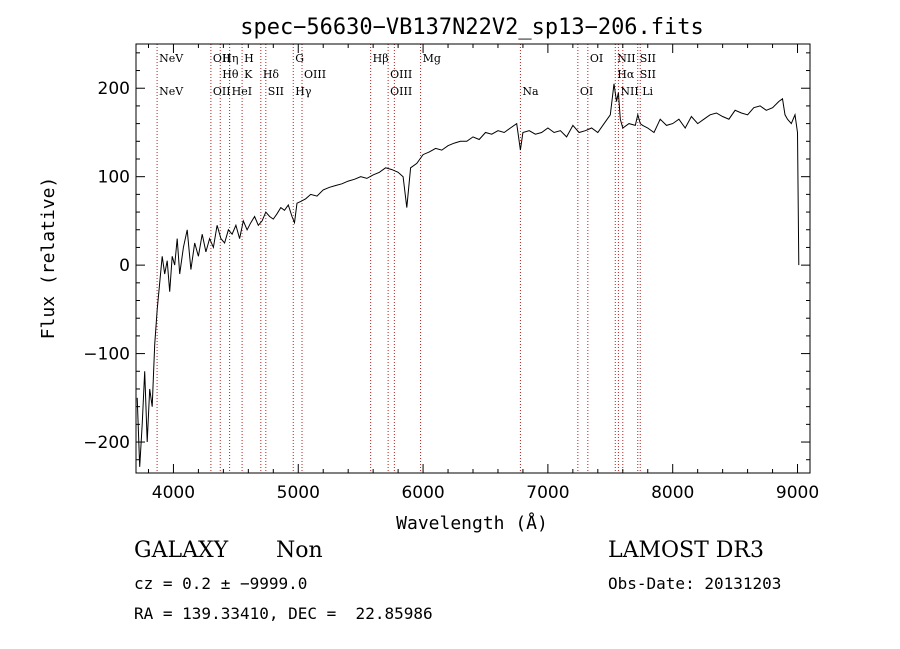  Describe the element at coordinates (530, 91) in the screenshot. I see `emission-line-label: Na` at that location.